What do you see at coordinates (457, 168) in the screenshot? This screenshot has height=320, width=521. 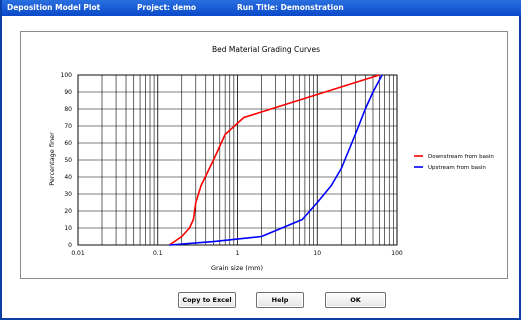 I see `legend-label: Upstream from basin` at bounding box center [457, 168].